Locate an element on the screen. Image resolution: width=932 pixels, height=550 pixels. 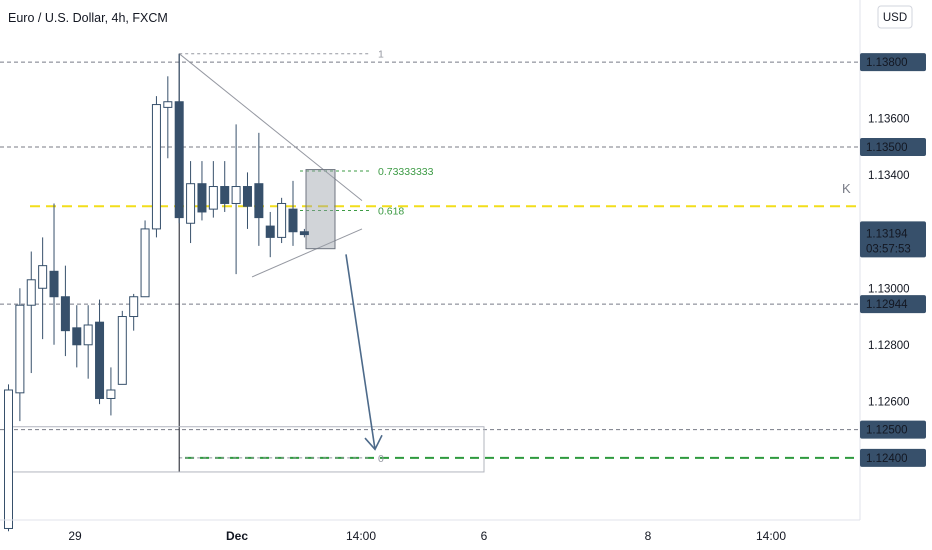
price-label-6: 1.12944 is located at coordinates (887, 305).